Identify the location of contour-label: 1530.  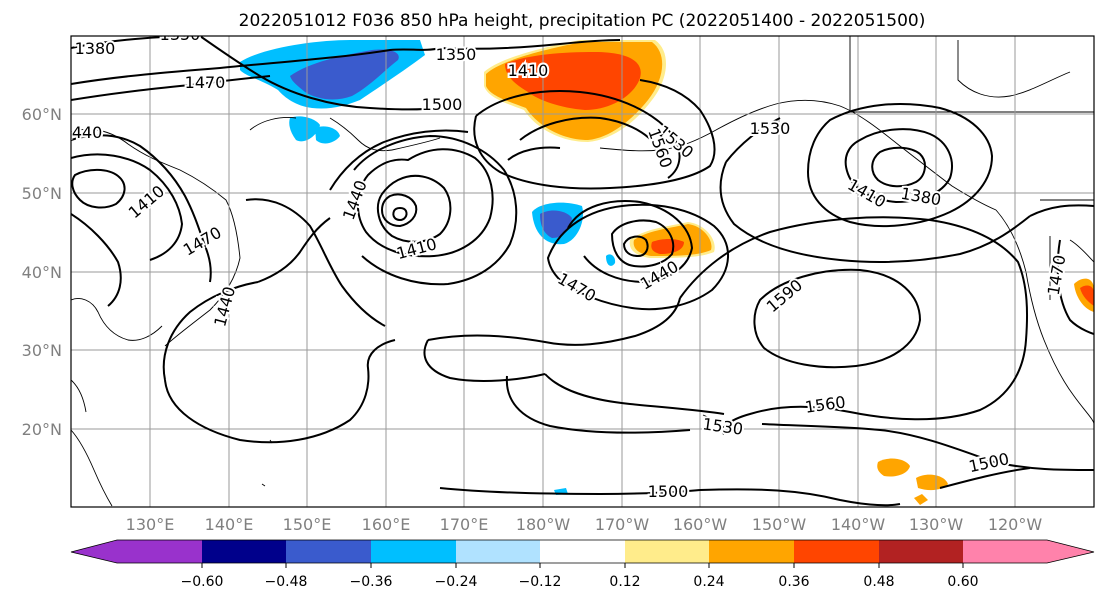
(770, 128).